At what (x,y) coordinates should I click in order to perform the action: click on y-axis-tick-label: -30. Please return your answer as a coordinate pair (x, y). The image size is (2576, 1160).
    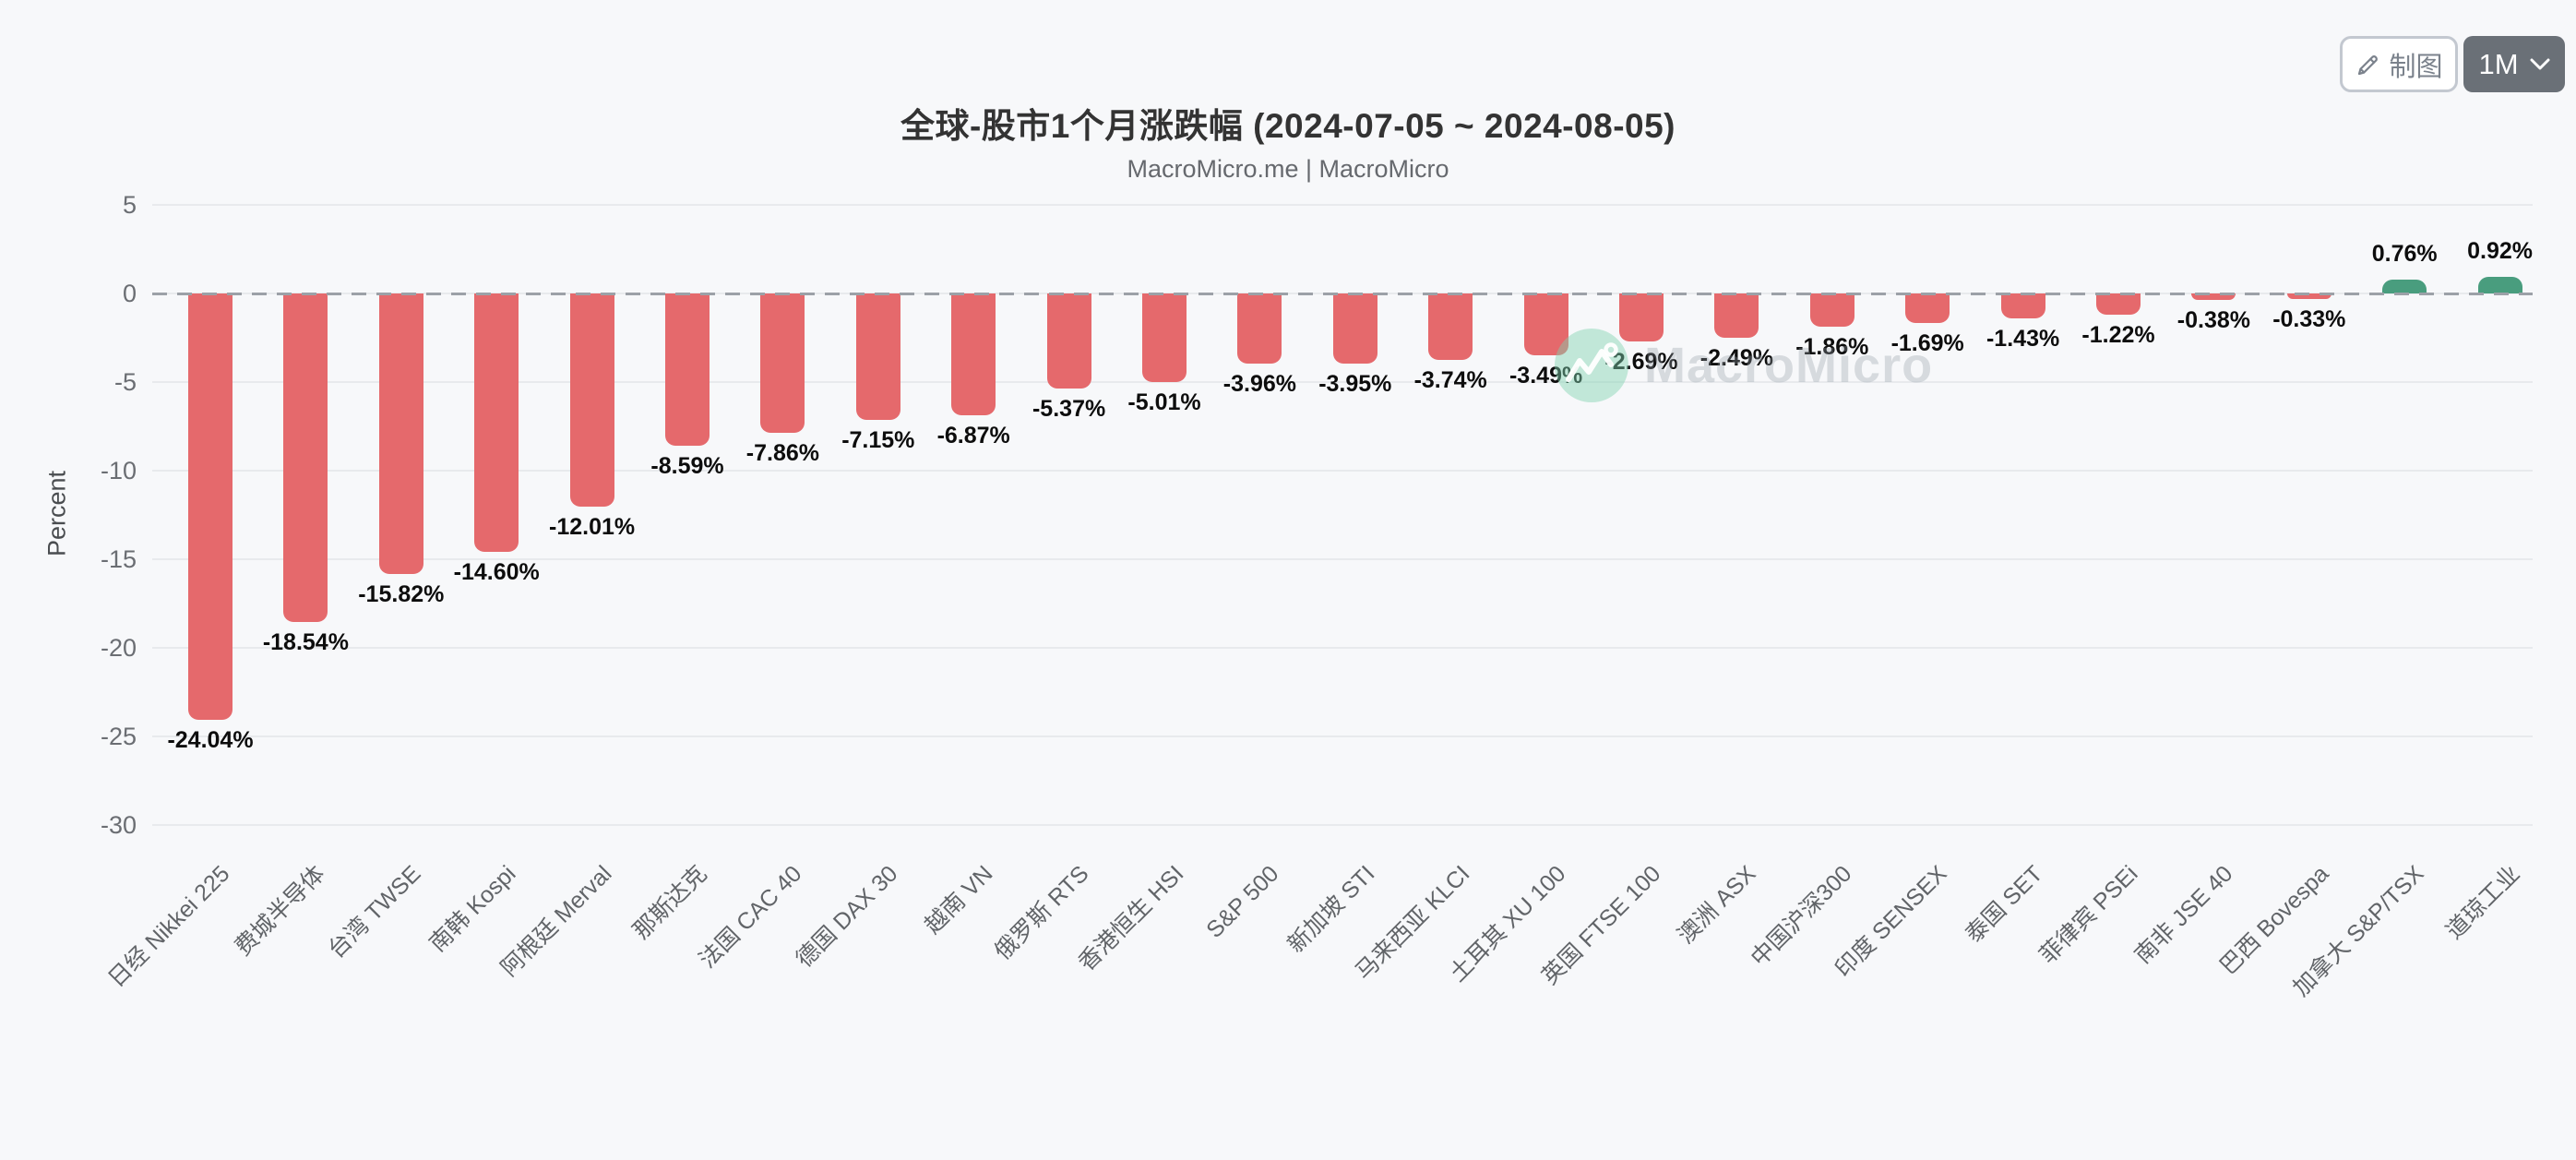
    Looking at the image, I should click on (118, 825).